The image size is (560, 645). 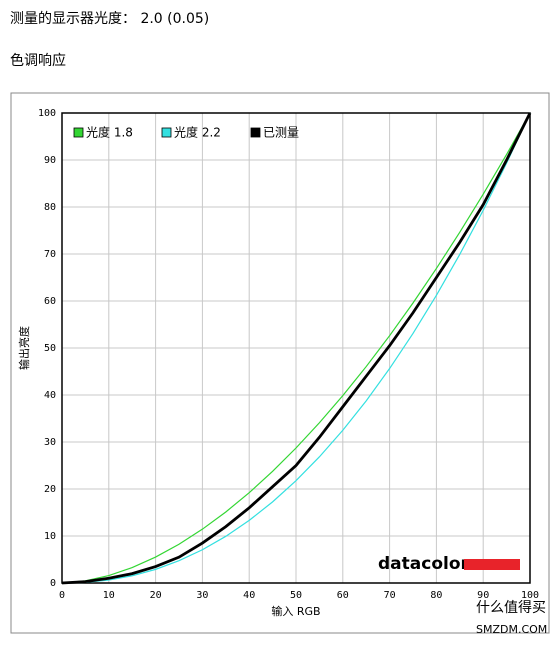 I want to click on legend-label: 光度 1.8, so click(x=109, y=132).